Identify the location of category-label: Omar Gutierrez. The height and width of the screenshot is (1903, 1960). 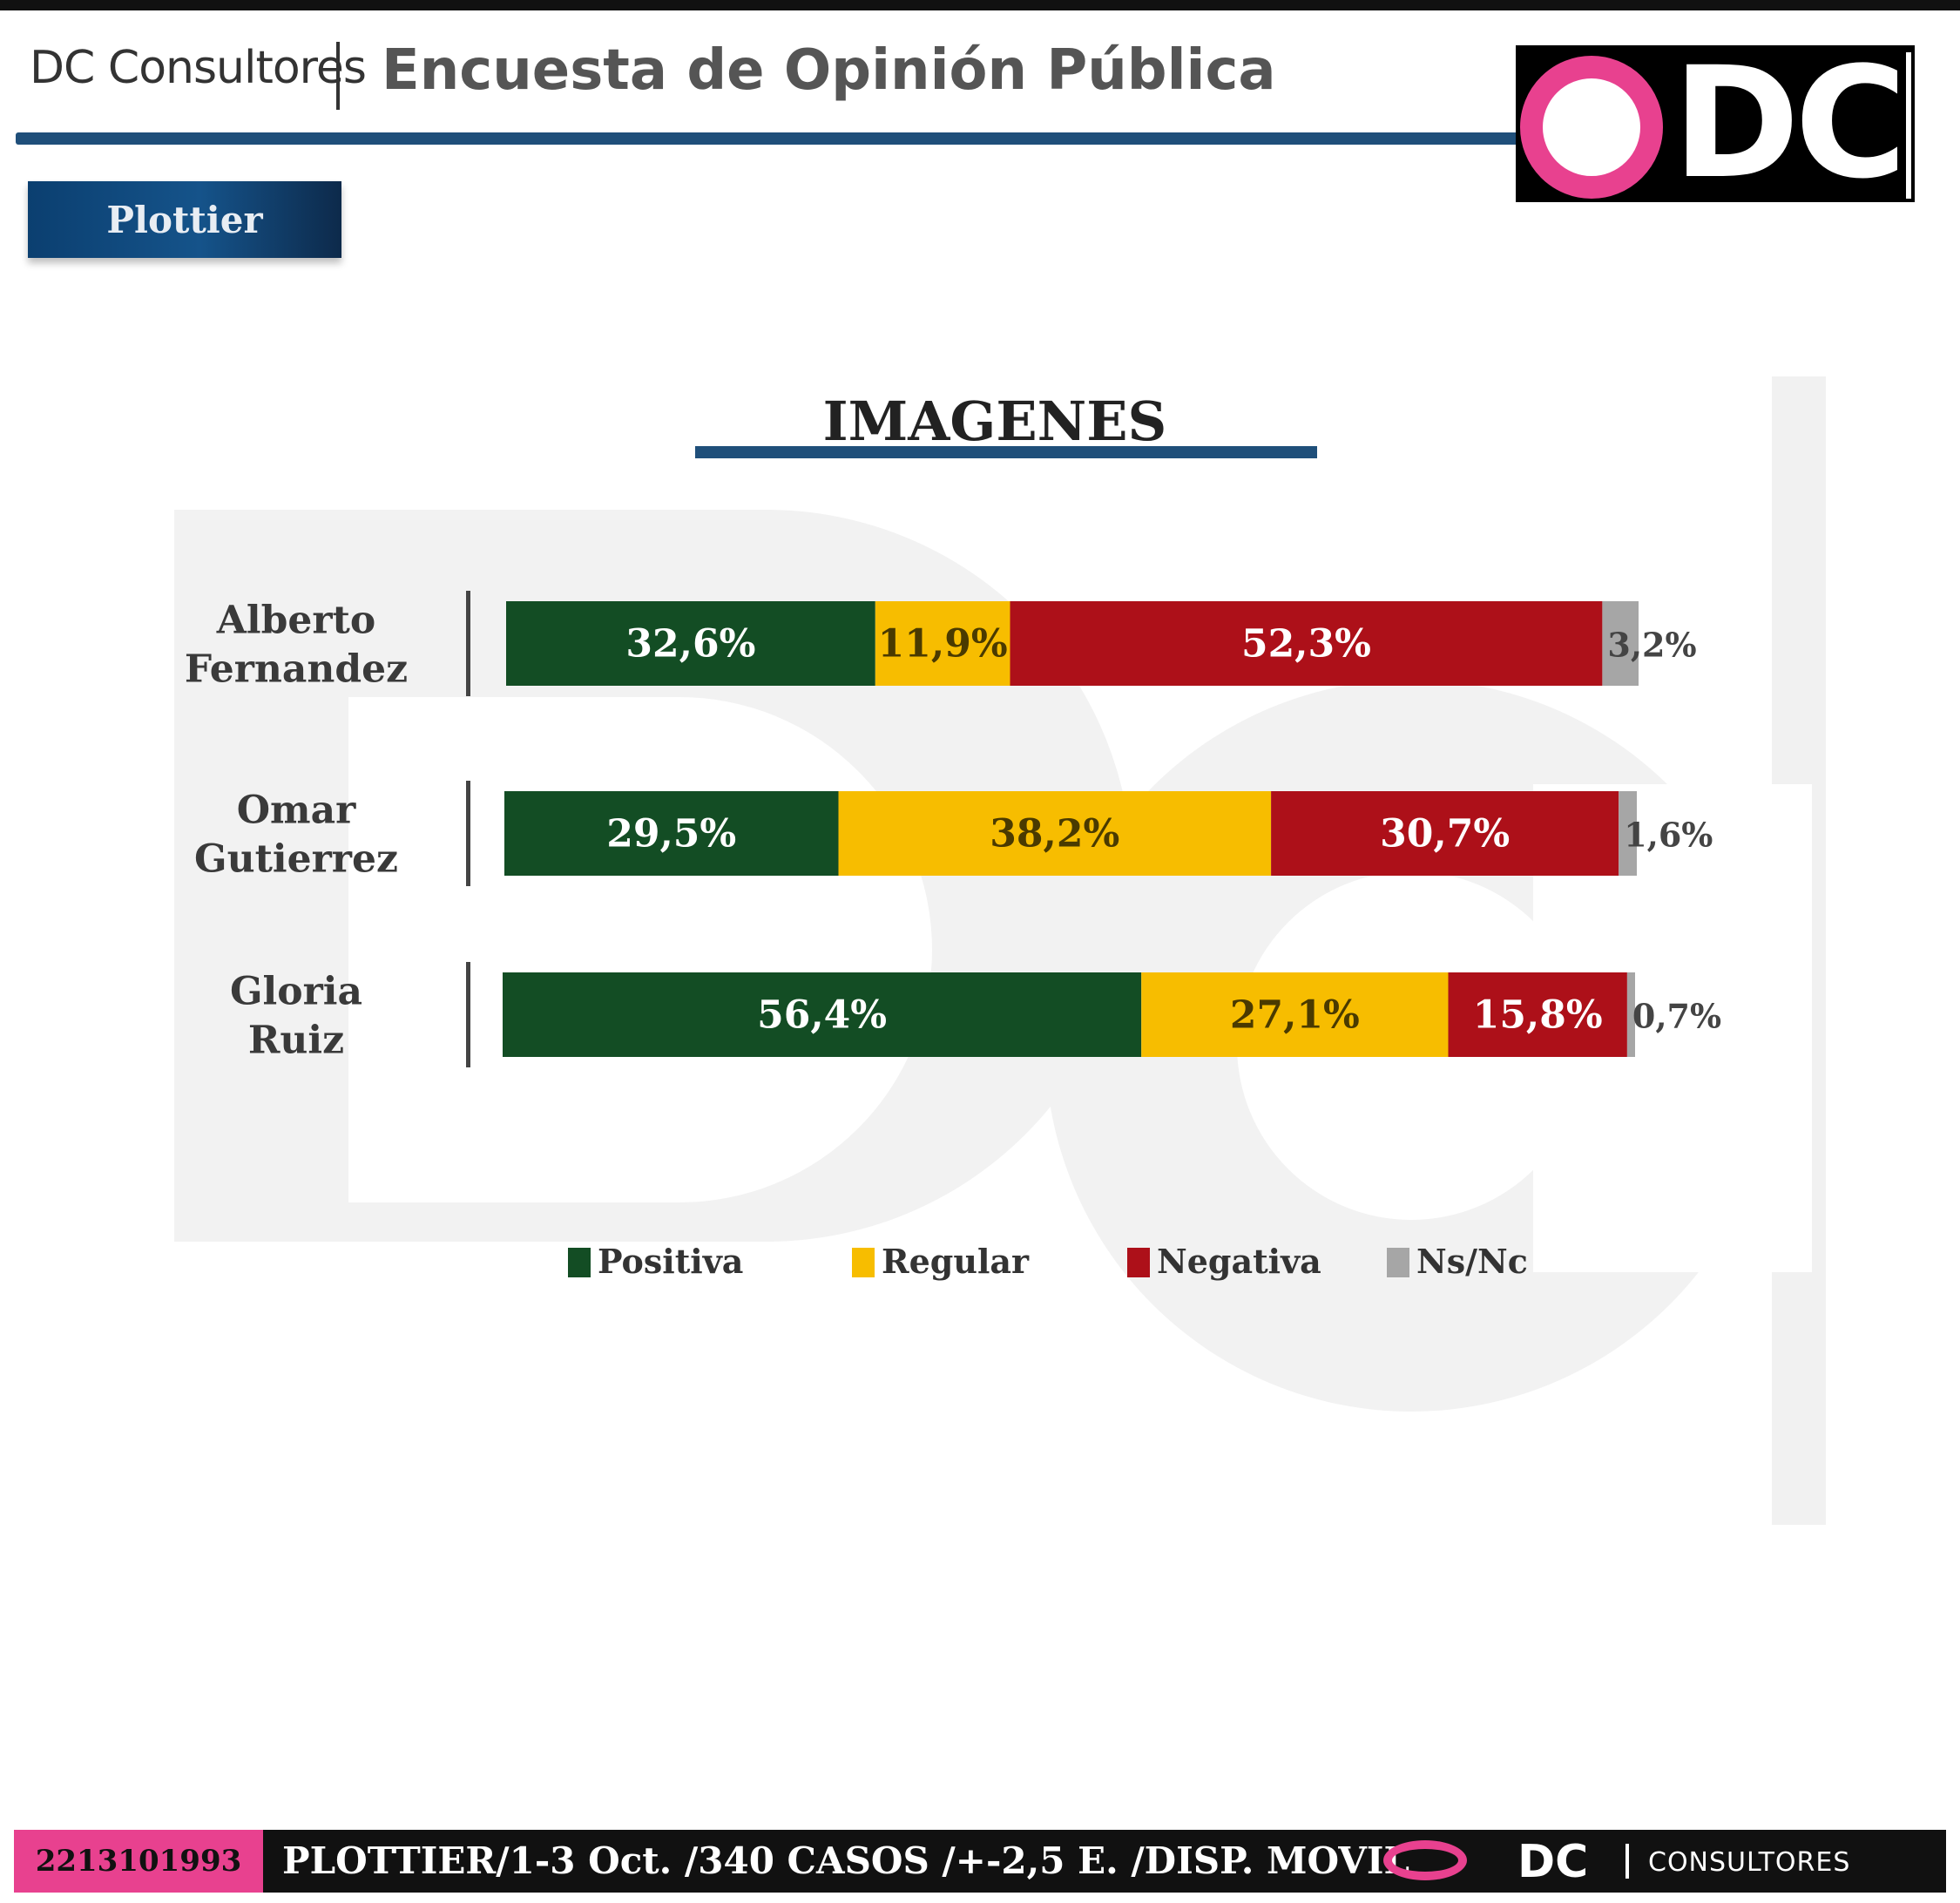
(296, 836).